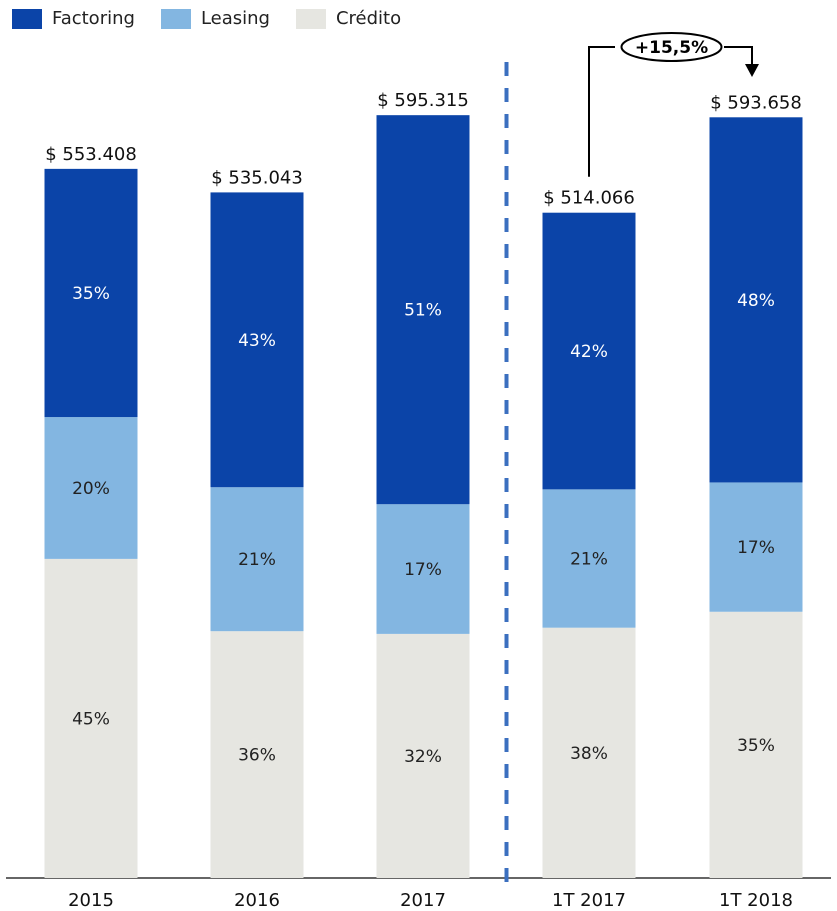 This screenshot has height=911, width=837. I want to click on data-label-leasing-2015: 20%, so click(91, 489).